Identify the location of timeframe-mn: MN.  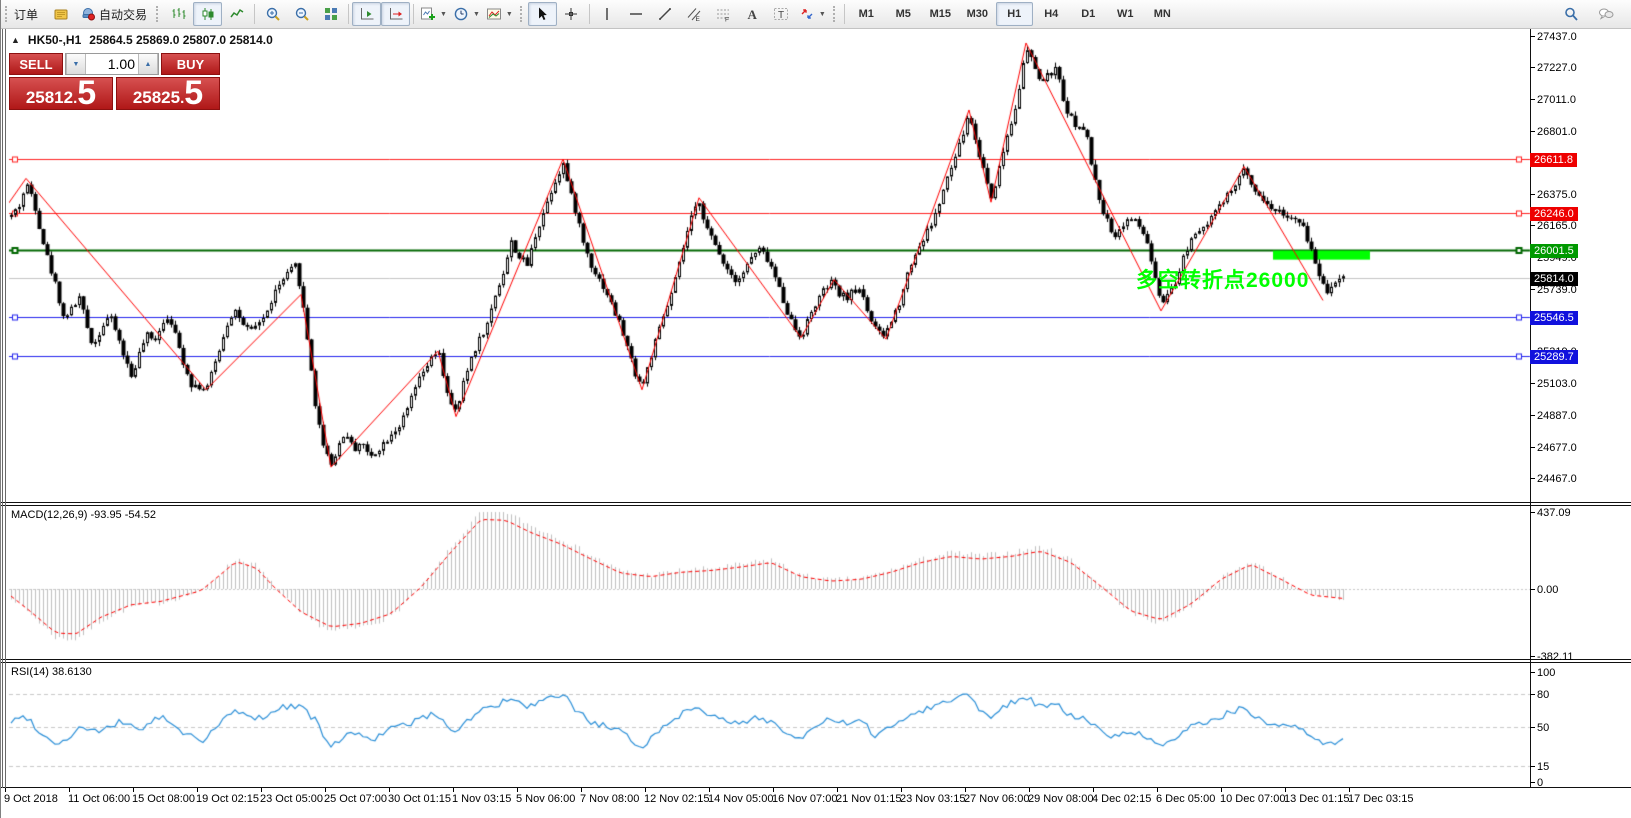
(1162, 14).